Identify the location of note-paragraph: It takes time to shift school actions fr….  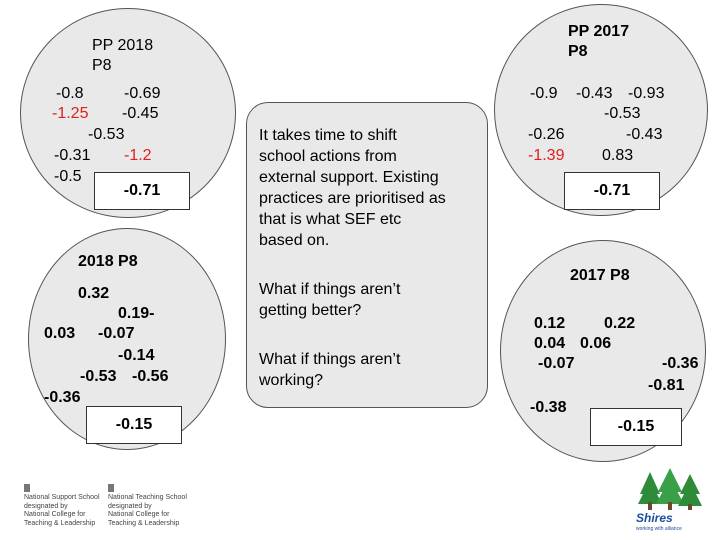
(352, 188).